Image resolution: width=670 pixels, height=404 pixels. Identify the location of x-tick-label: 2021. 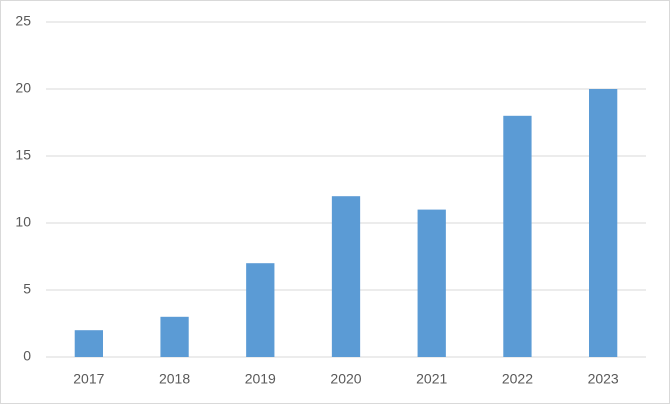
(431, 379).